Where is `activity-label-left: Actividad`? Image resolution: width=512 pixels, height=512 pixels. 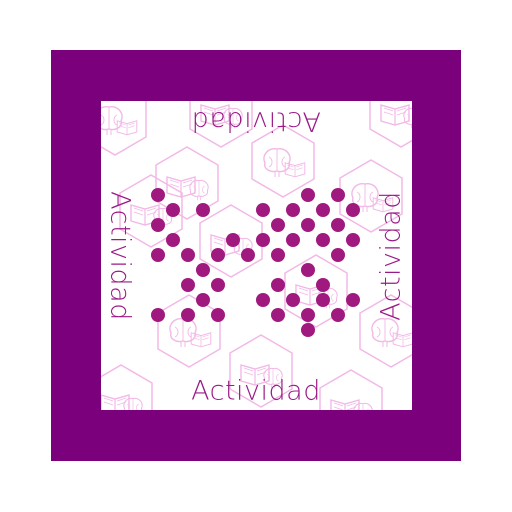 activity-label-left: Actividad is located at coordinates (120, 256).